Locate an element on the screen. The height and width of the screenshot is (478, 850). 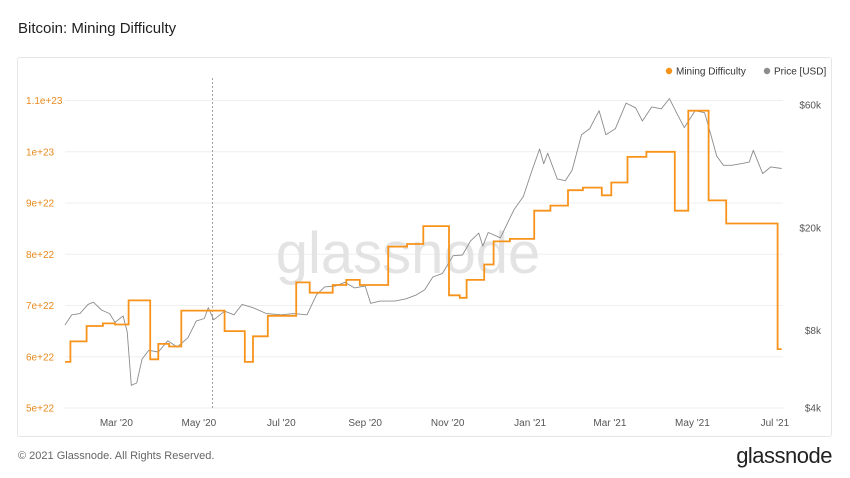
legend-swatch-difficulty is located at coordinates (669, 71).